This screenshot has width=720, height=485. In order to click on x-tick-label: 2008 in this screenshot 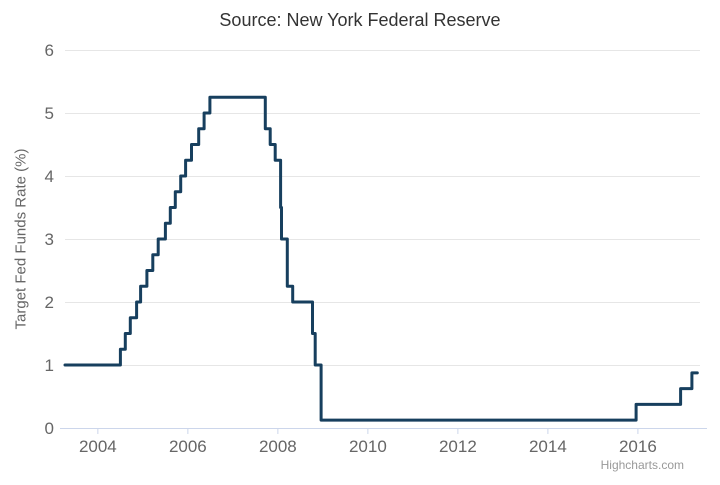, I will do `click(278, 446)`.